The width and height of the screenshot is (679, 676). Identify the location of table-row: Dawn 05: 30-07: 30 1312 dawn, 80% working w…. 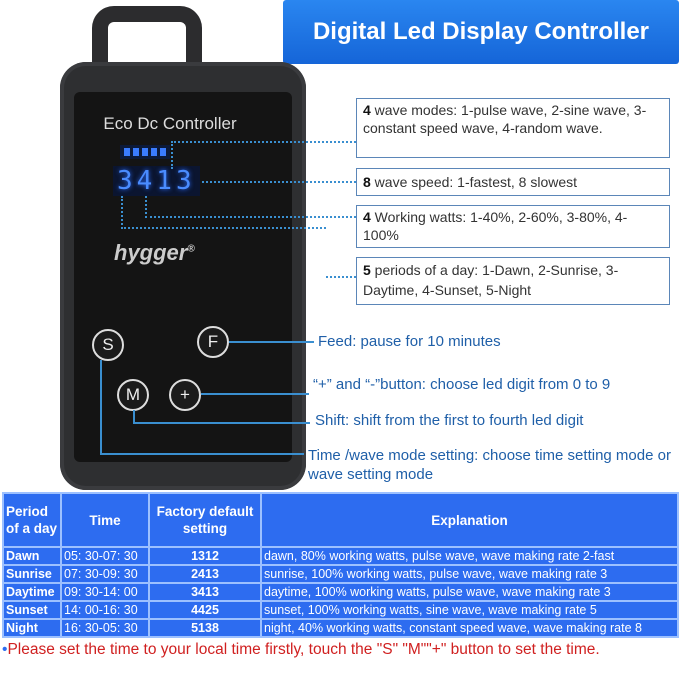
(340, 556).